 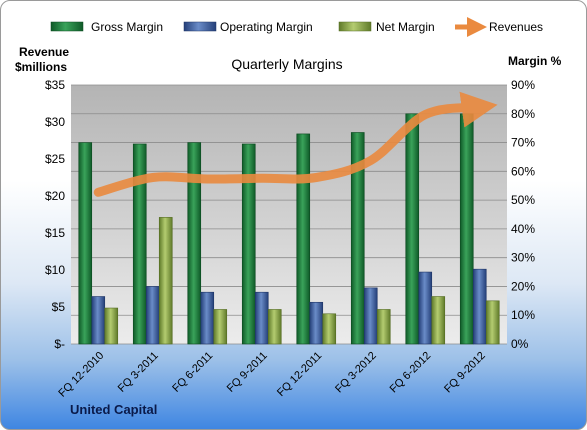 I want to click on x-axis-tick-label: FQ 9-2012, so click(x=465, y=373).